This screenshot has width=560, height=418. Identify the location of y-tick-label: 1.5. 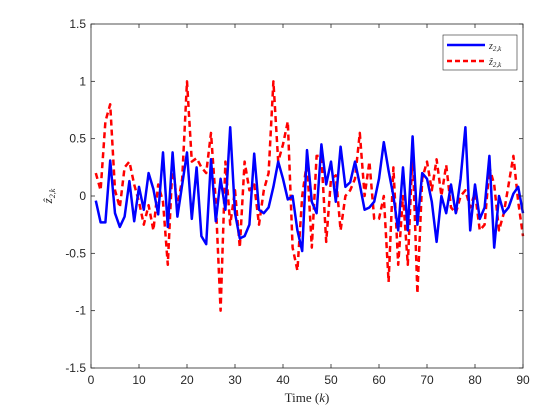
(77, 24).